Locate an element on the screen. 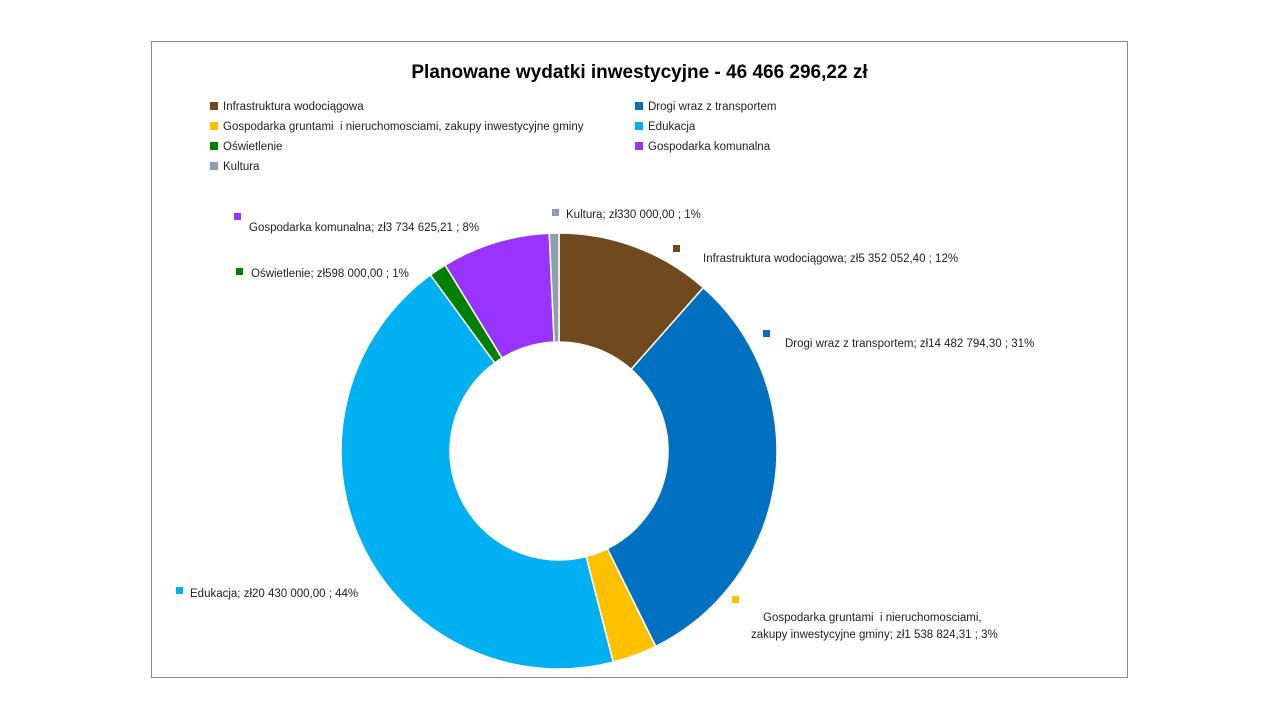  legend-item-infrastruktura: Infrastruktura wodociągowa is located at coordinates (287, 107).